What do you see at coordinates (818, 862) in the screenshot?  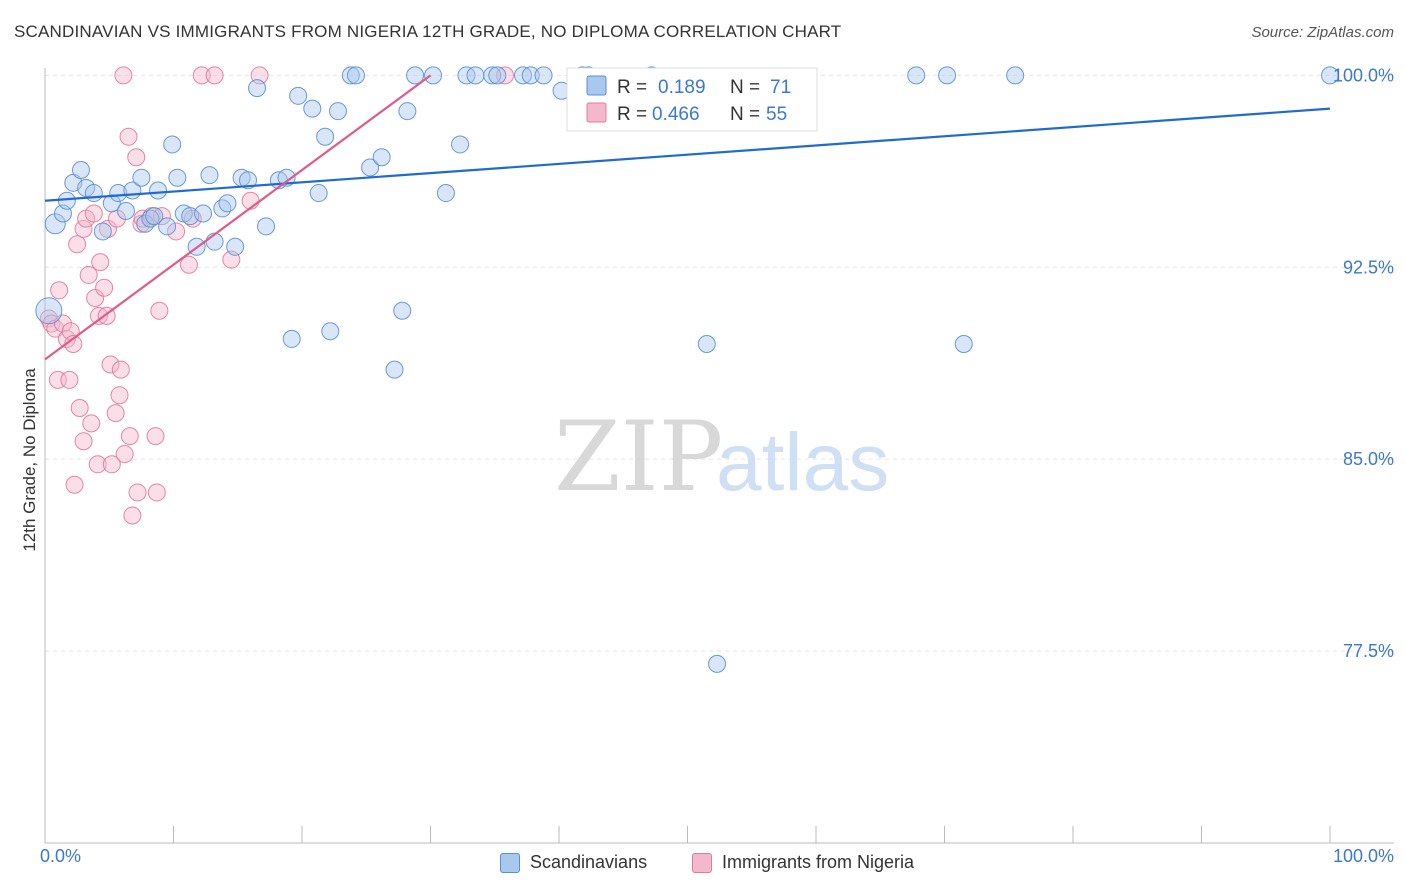 I see `legend-label-immigrants-from-nigeria: Immigrants from Nigeria` at bounding box center [818, 862].